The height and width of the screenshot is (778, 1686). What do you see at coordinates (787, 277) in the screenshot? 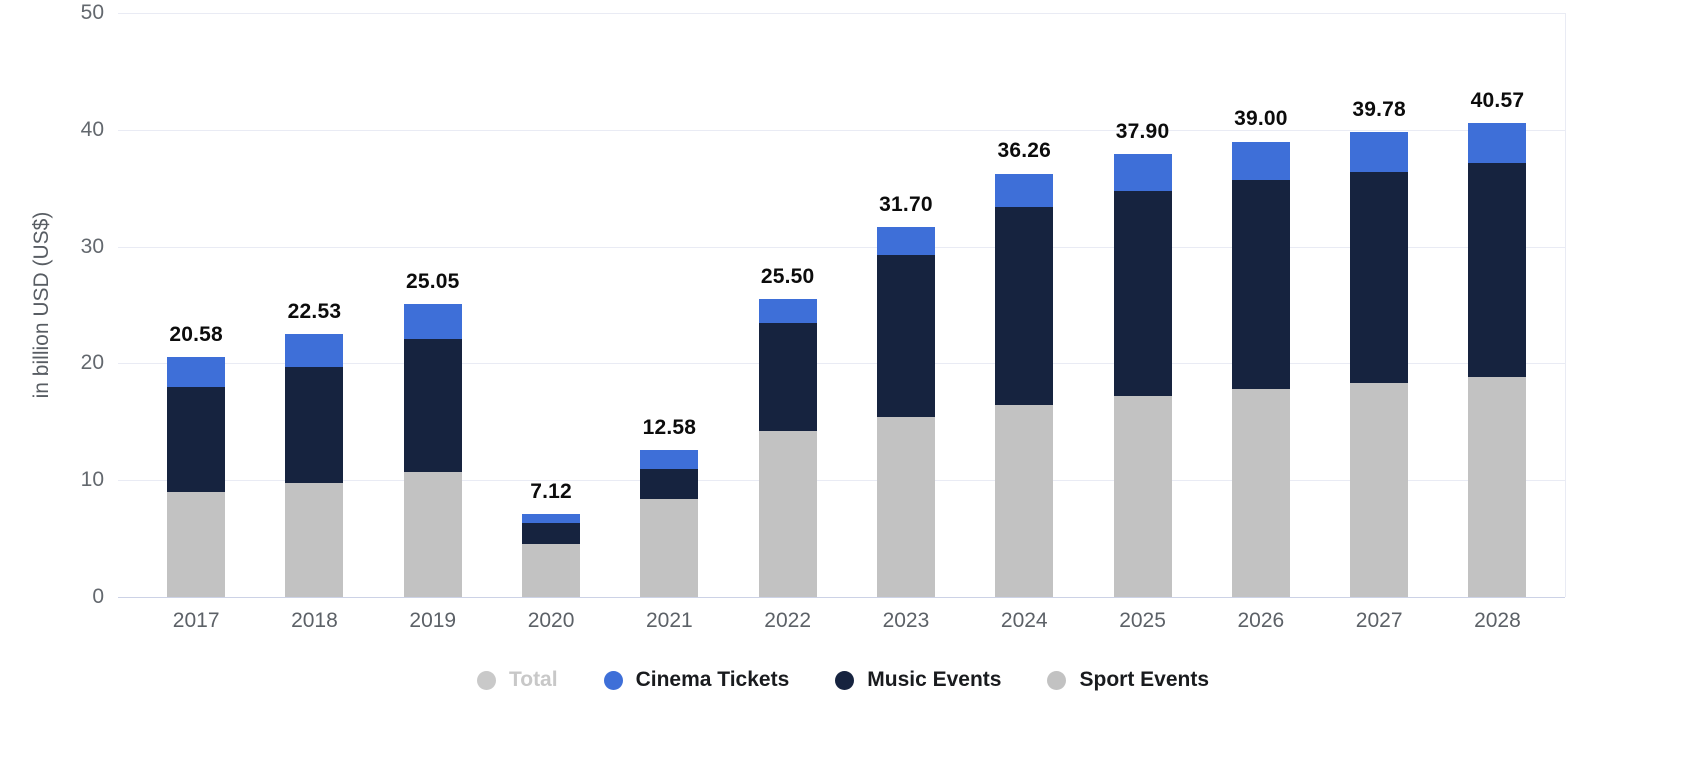
I see `bar-total-label-2022: 25.50` at bounding box center [787, 277].